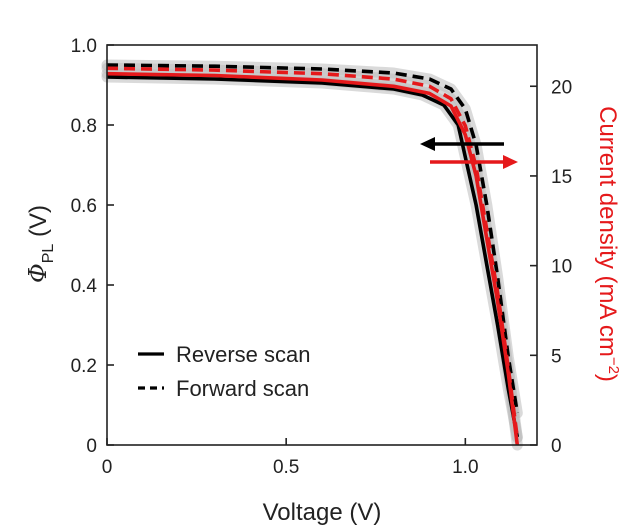  I want to click on y-right-title-main: Current density (mA cm, so click(607, 231).